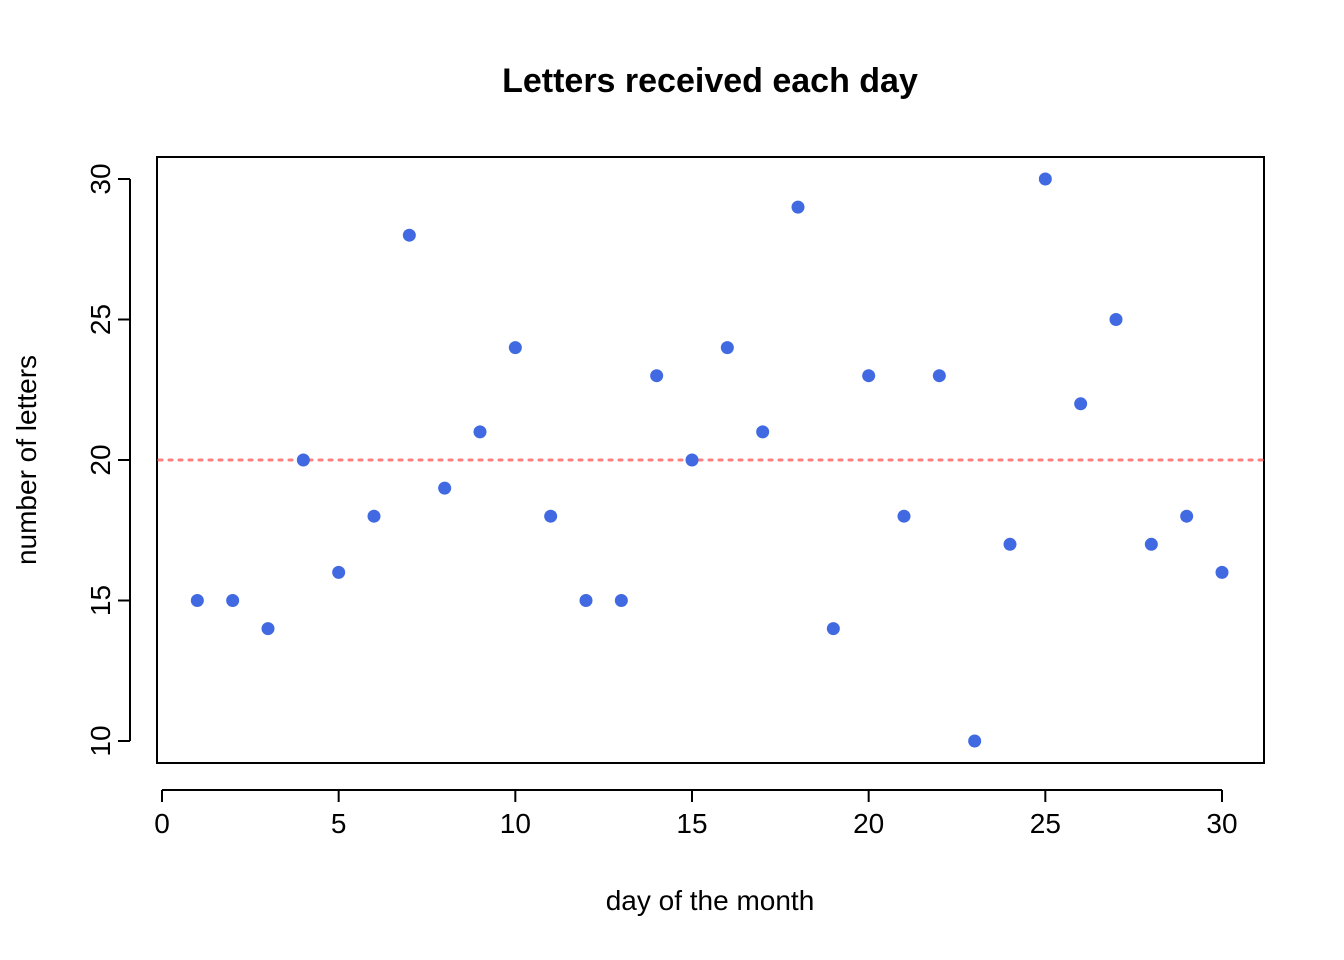  What do you see at coordinates (100, 600) in the screenshot?
I see `y-tick-label: 15` at bounding box center [100, 600].